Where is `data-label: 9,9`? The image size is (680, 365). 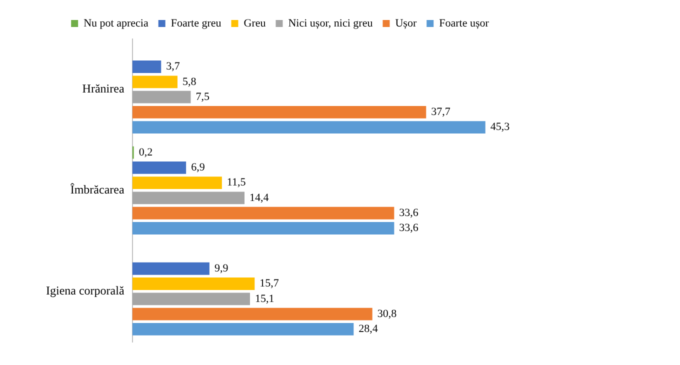 data-label: 9,9 is located at coordinates (221, 268).